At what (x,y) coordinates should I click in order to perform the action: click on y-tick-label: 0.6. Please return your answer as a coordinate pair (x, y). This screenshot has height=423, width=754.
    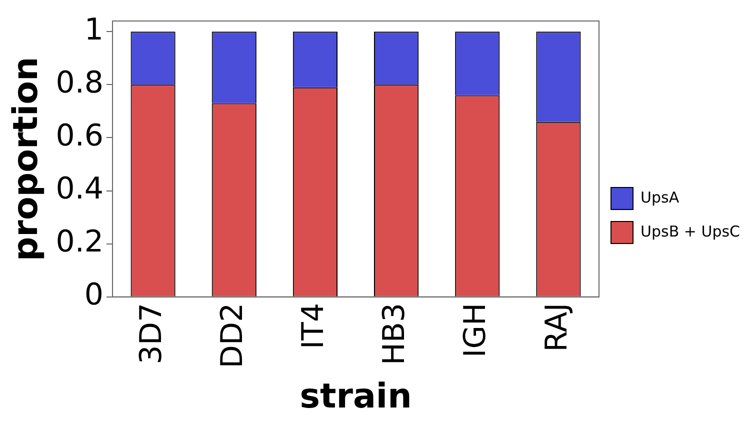
    Looking at the image, I should click on (80, 136).